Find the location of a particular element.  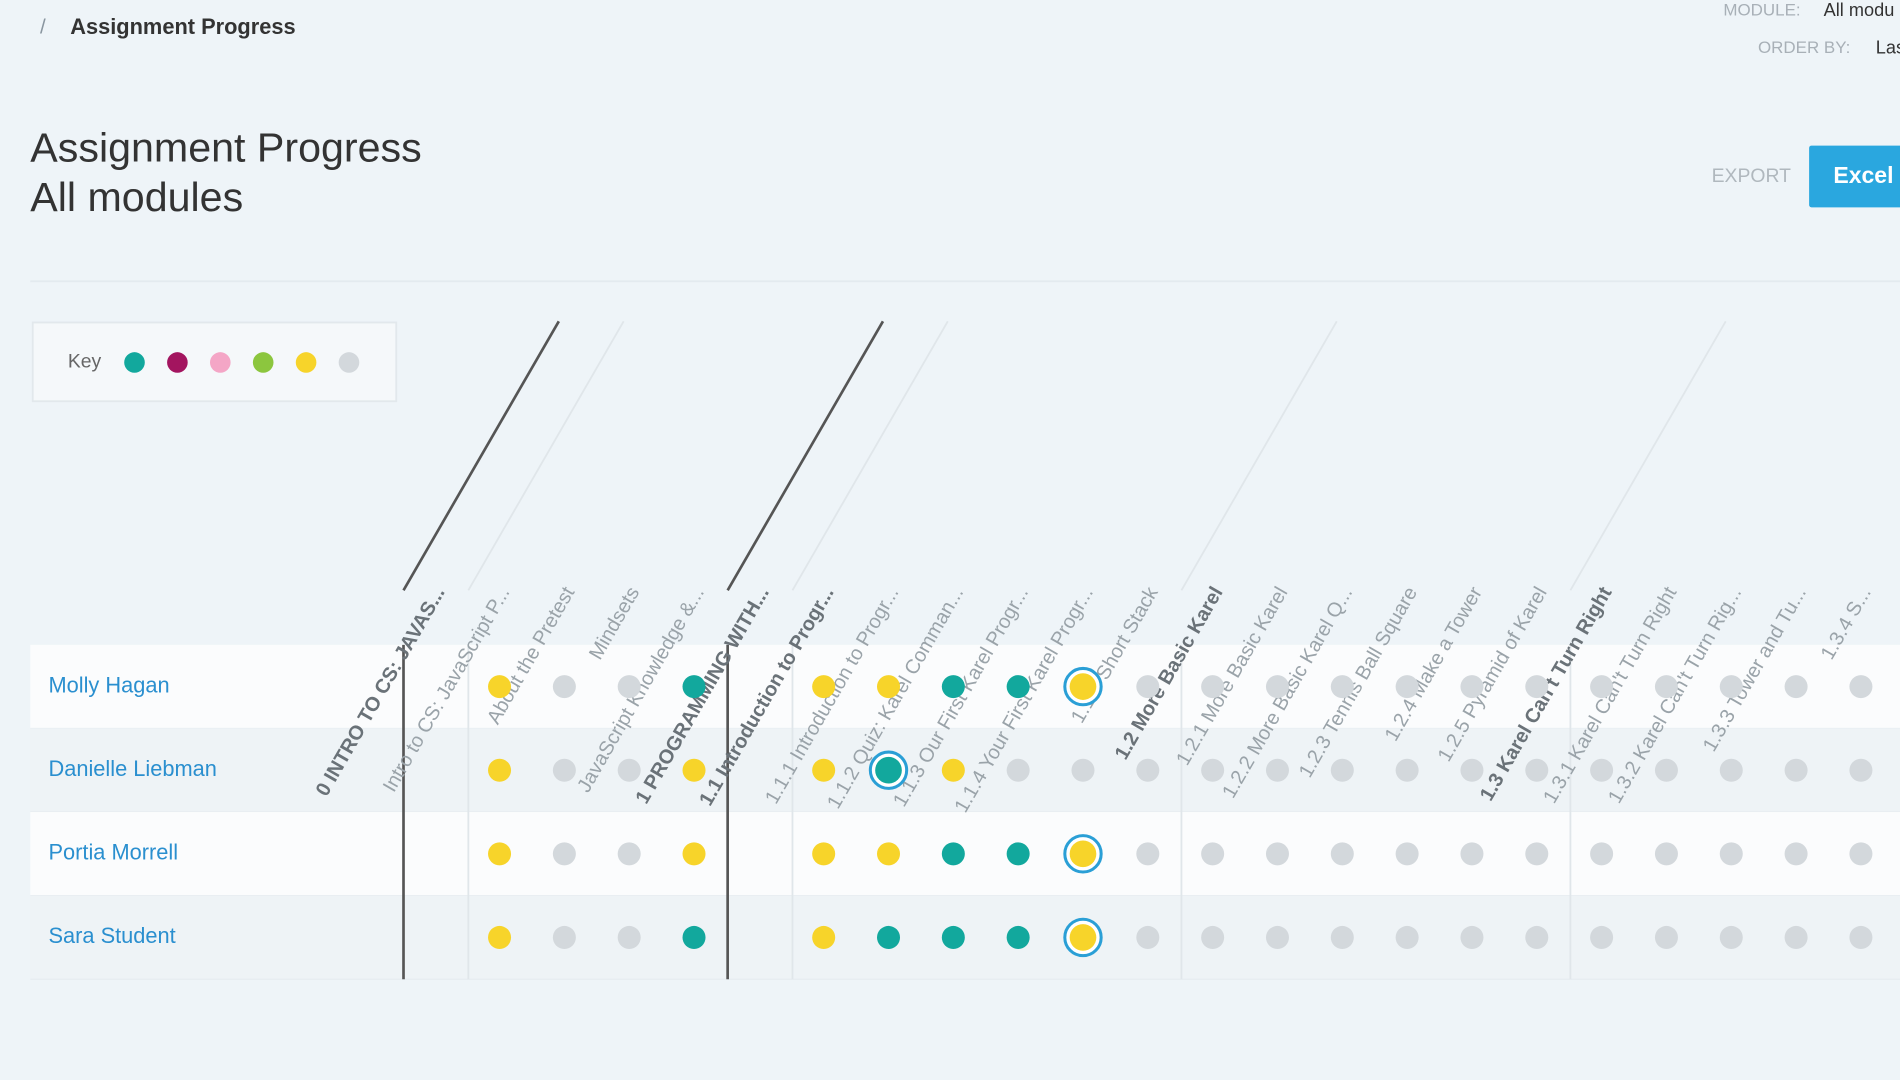

filter-value: Las is located at coordinates (1888, 47).